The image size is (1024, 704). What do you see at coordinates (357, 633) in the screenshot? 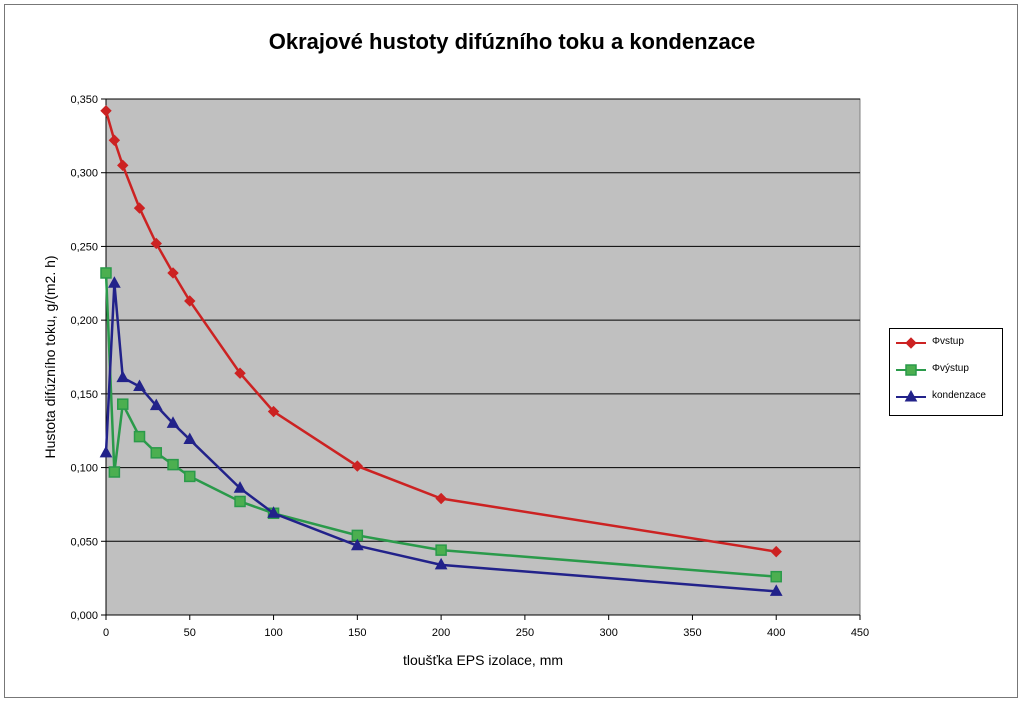
I see `x-tick-label: 150` at bounding box center [357, 633].